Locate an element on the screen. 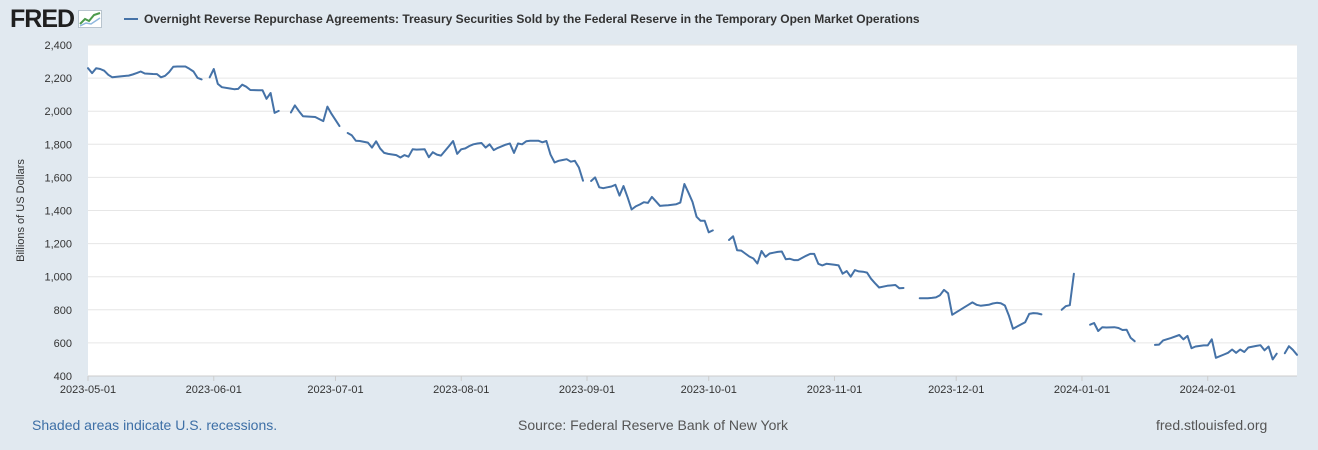 This screenshot has width=1318, height=450. legend-swatch is located at coordinates (131, 19).